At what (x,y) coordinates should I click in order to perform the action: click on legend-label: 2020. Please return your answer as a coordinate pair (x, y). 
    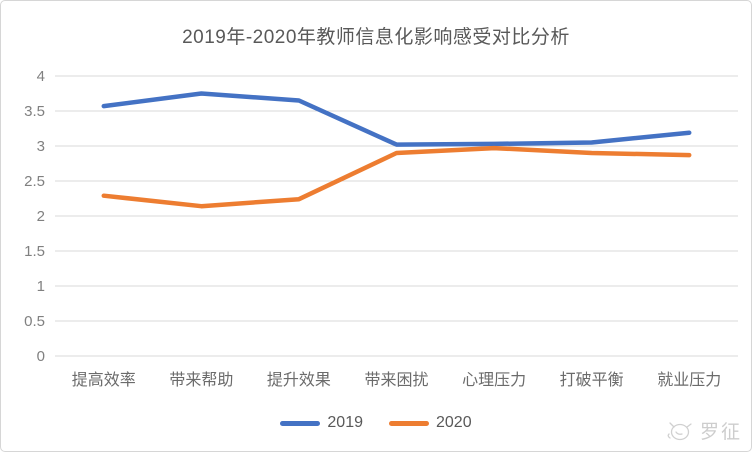
    Looking at the image, I should click on (454, 422).